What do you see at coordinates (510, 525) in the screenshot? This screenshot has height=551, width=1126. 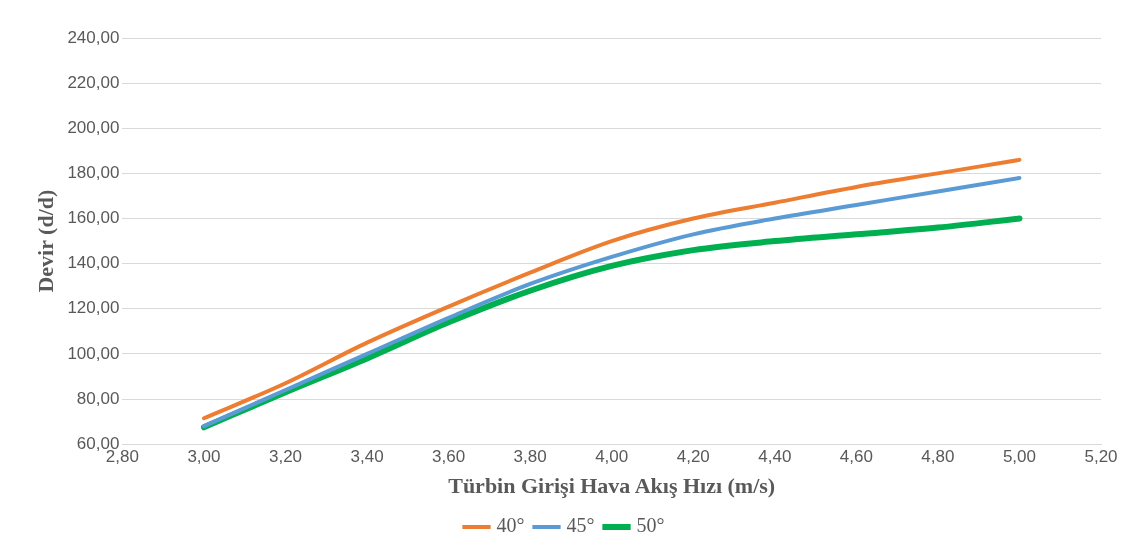 I see `legend-label: 40°` at bounding box center [510, 525].